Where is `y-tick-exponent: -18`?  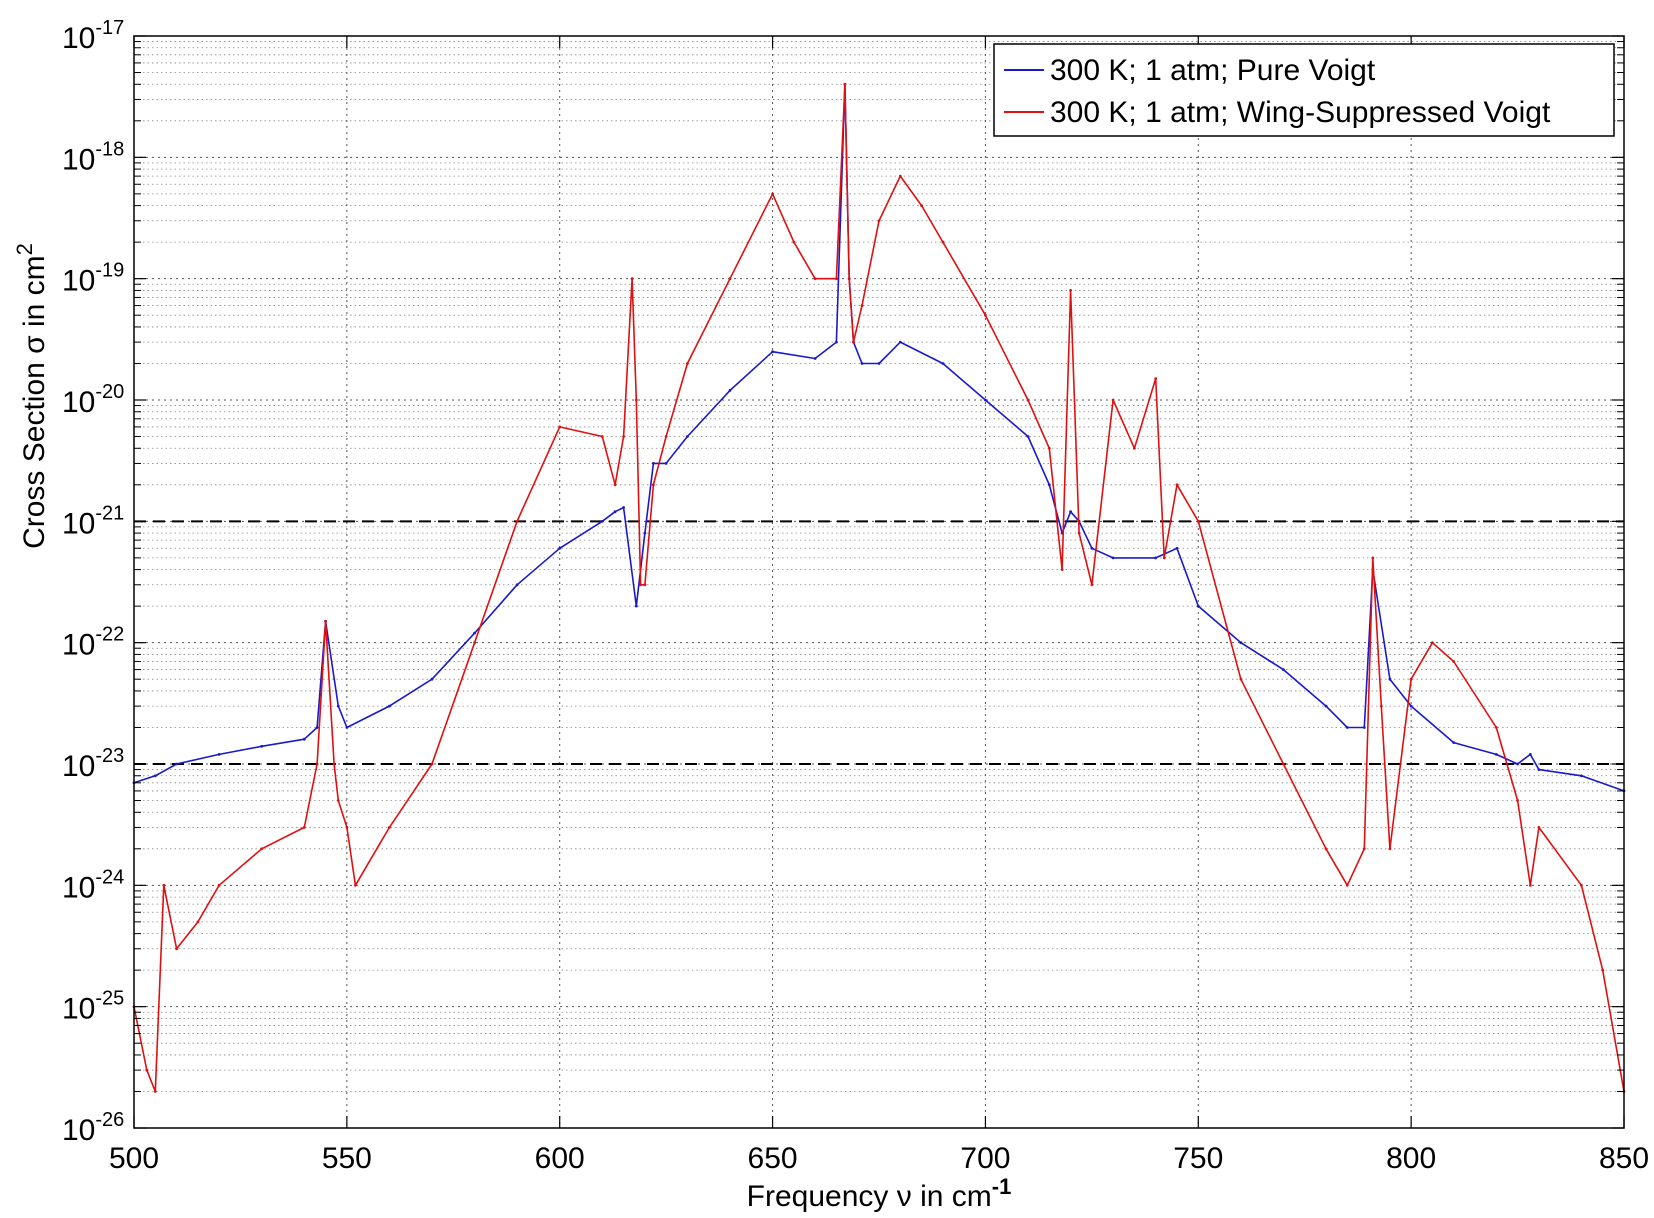 y-tick-exponent: -18 is located at coordinates (109, 149).